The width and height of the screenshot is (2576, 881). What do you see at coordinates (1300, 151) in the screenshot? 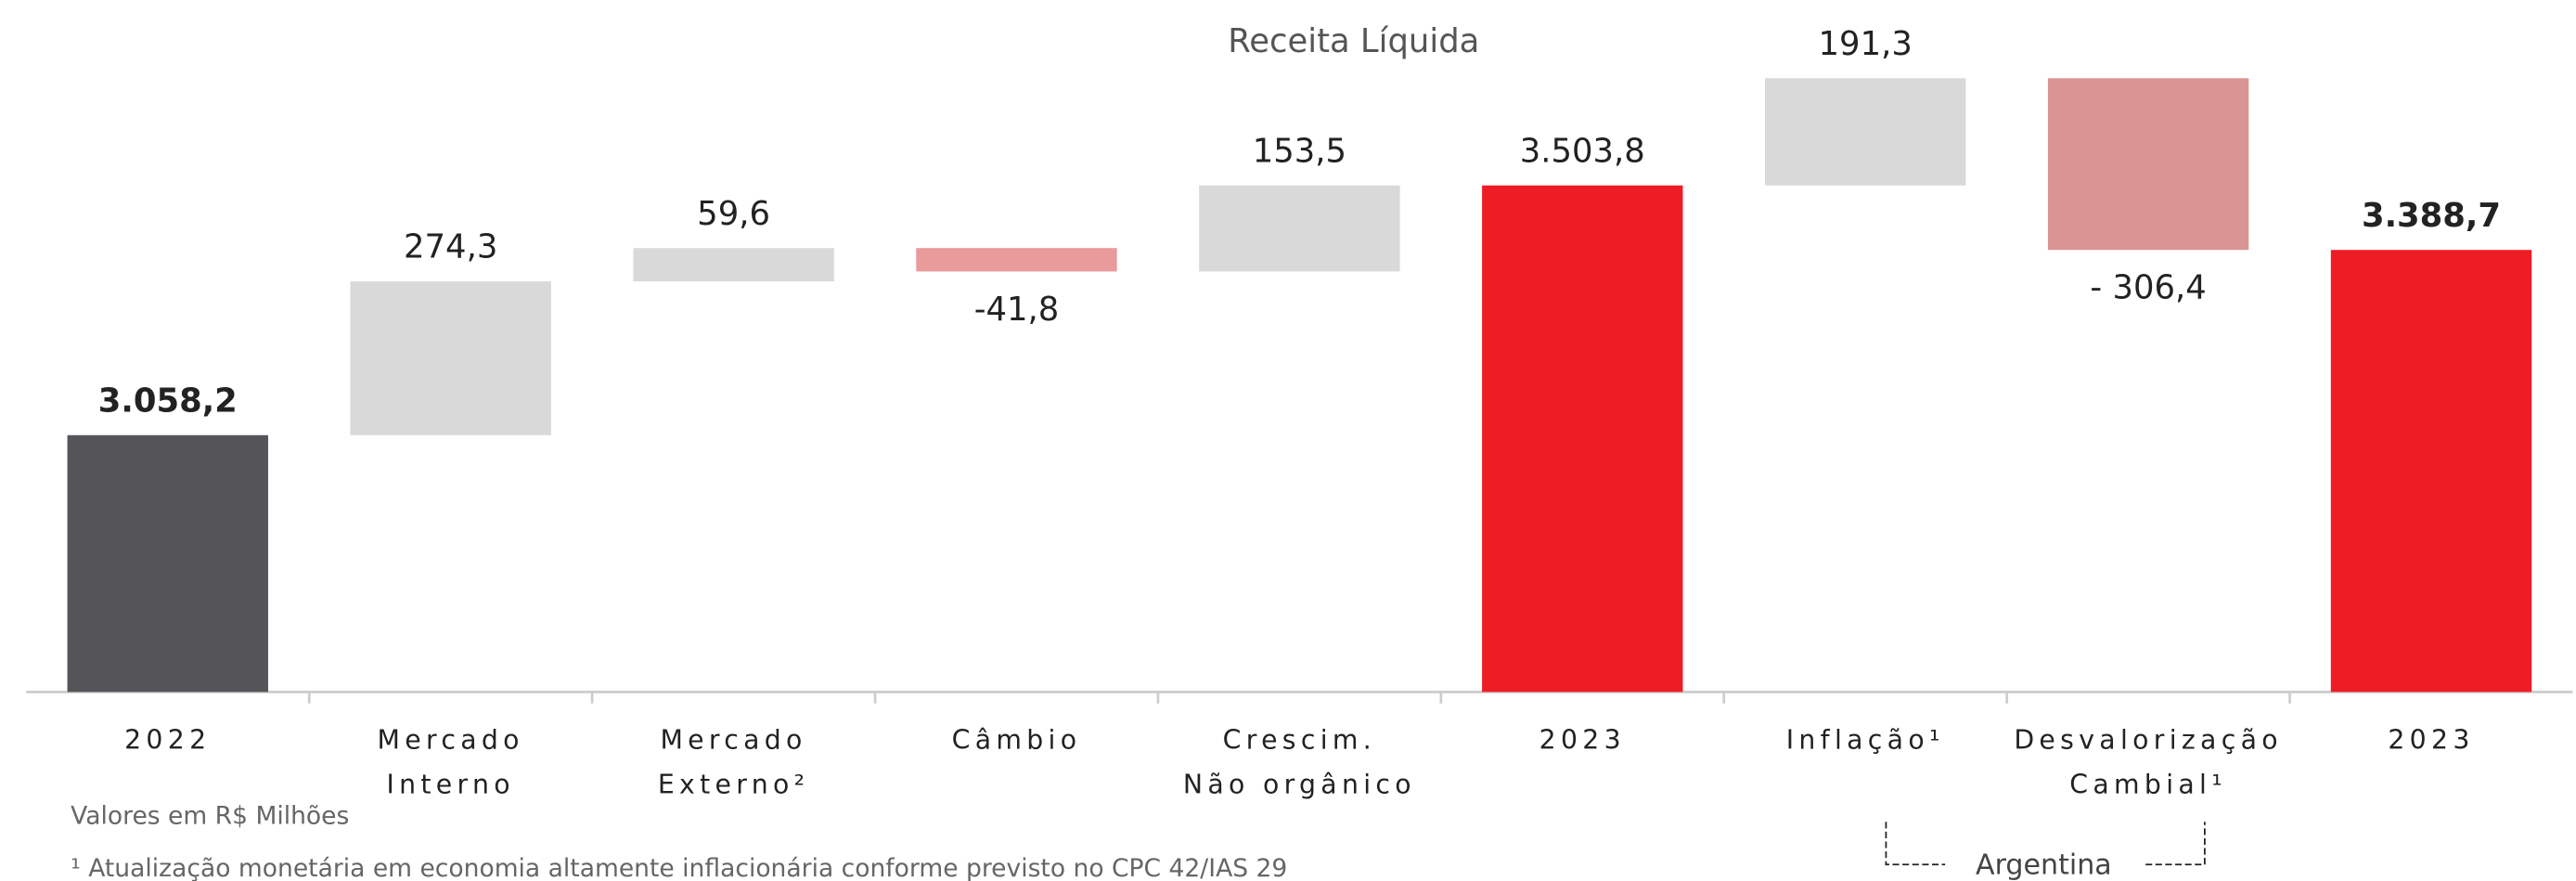
I see `data-label: 153,5` at bounding box center [1300, 151].